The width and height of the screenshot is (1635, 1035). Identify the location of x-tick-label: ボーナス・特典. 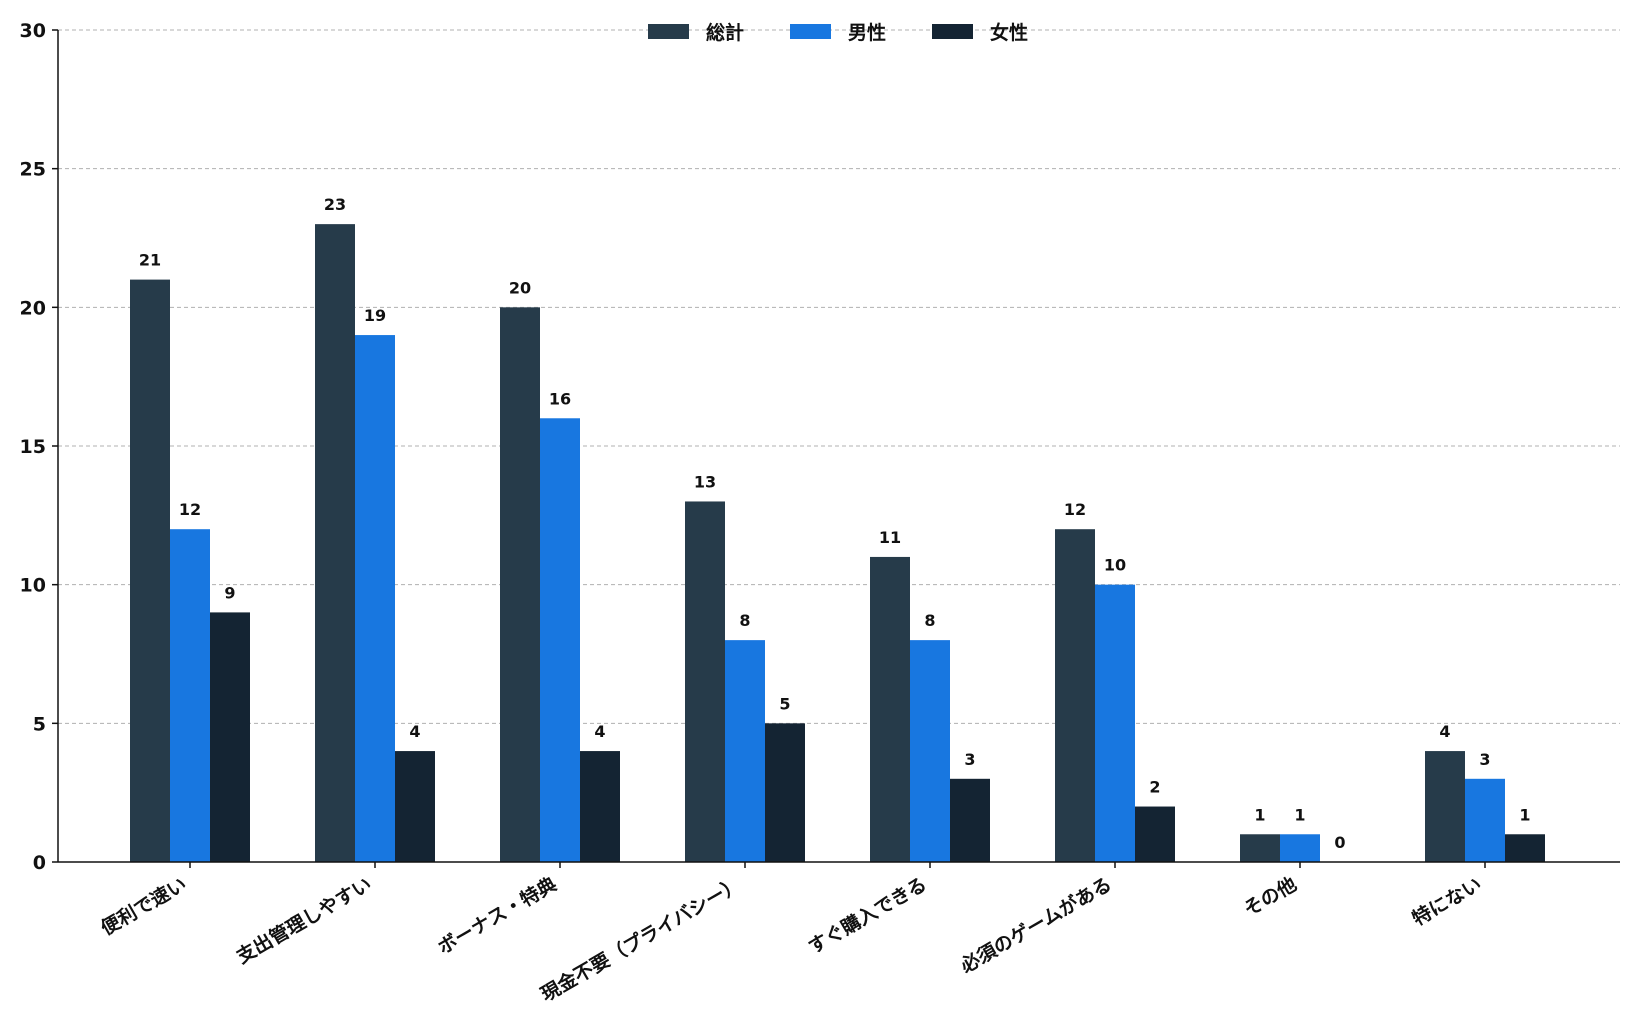
(497, 915).